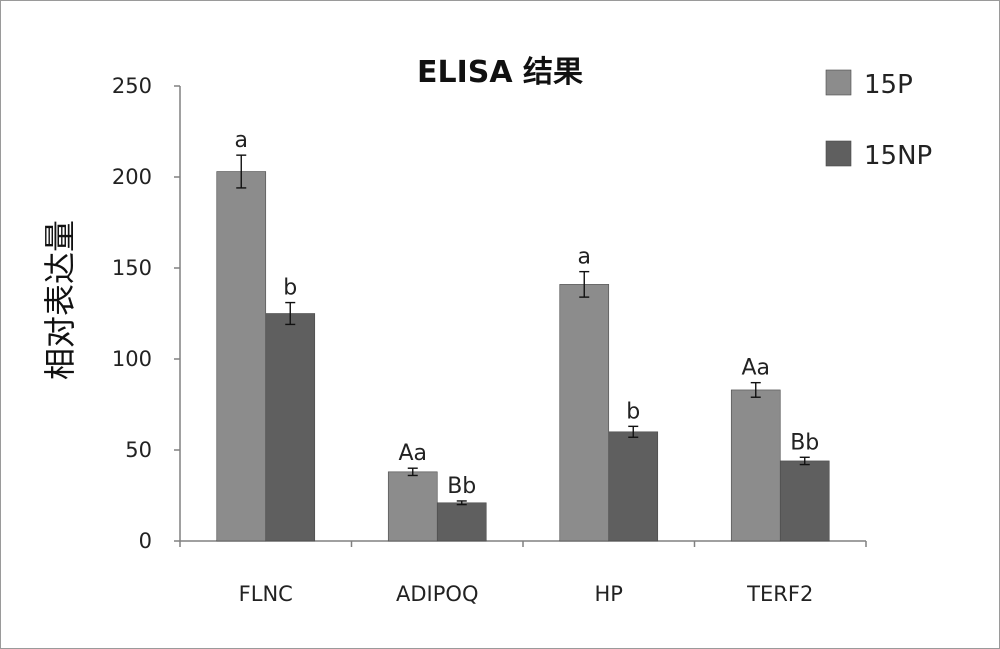 This screenshot has height=649, width=1000. What do you see at coordinates (878, 120) in the screenshot?
I see `legend: 15P 15NP` at bounding box center [878, 120].